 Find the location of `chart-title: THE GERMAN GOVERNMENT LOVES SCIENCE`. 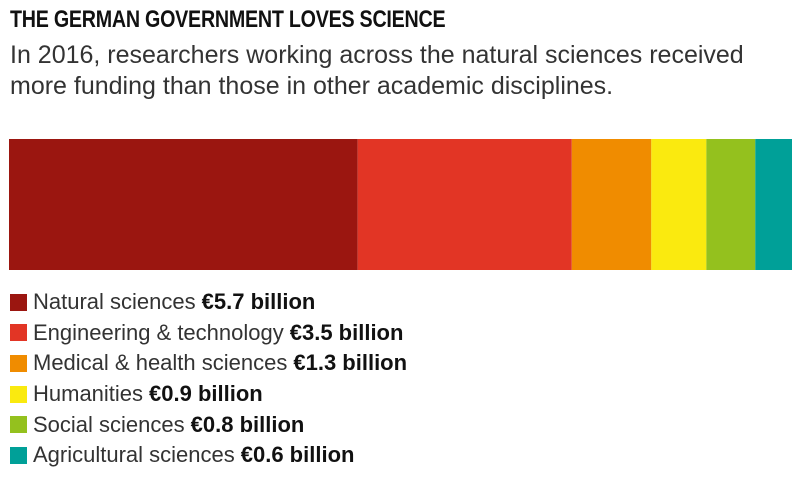

chart-title: THE GERMAN GOVERNMENT LOVES SCIENCE is located at coordinates (228, 19).